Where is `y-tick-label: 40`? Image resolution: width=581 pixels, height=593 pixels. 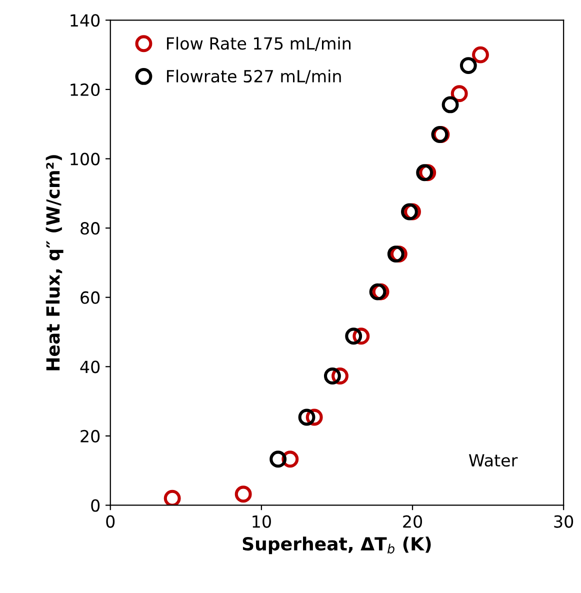
y-tick-label: 40 is located at coordinates (90, 367).